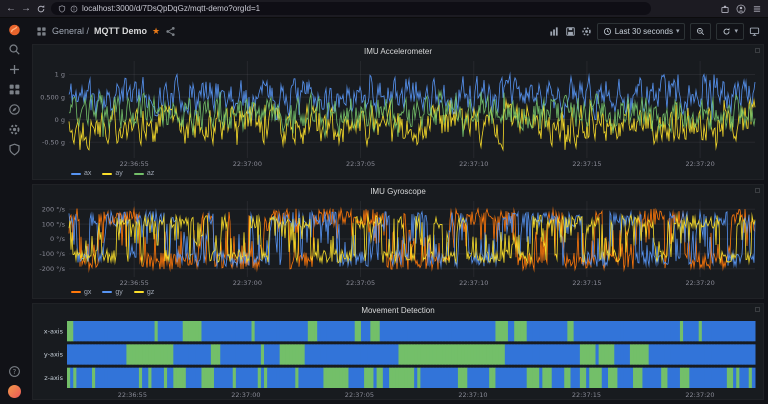  I want to click on zoom-out-icon, so click(701, 31).